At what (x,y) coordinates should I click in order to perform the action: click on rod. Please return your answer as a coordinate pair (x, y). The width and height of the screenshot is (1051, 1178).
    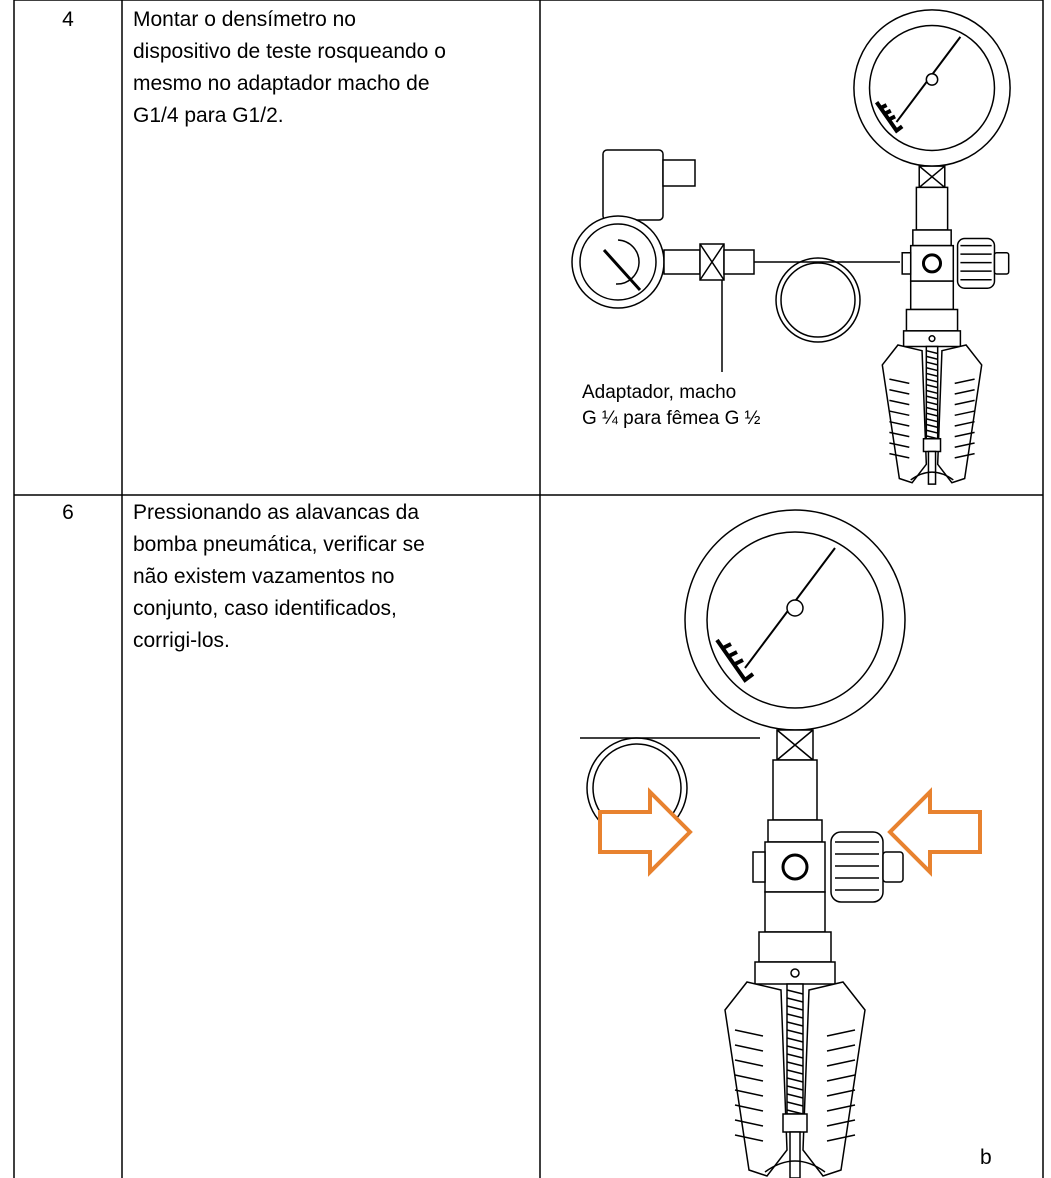
    Looking at the image, I should click on (931, 468).